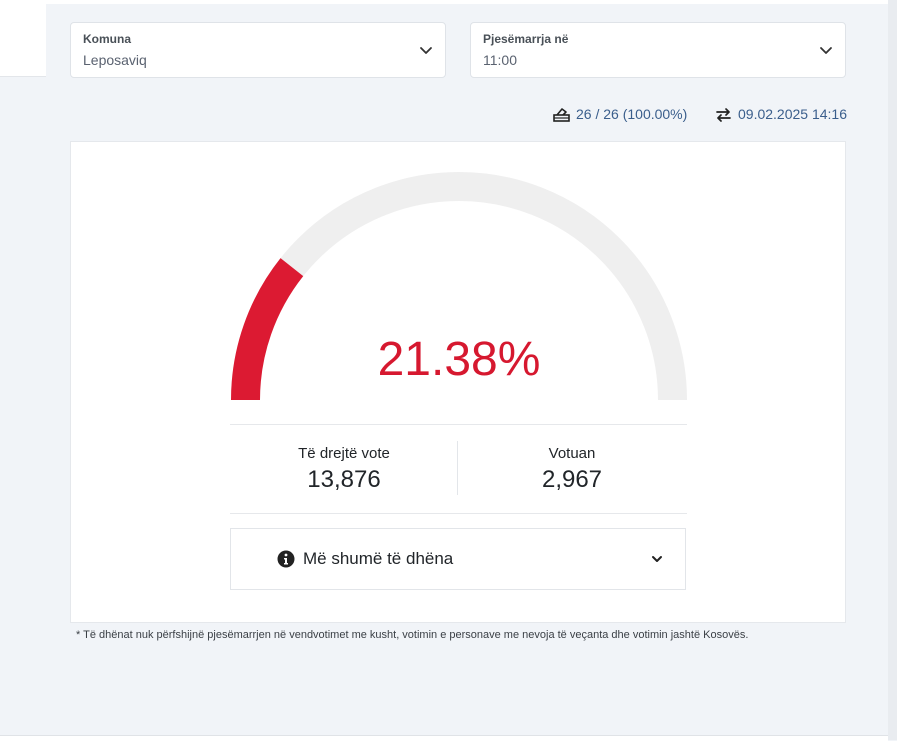 The height and width of the screenshot is (741, 897). What do you see at coordinates (267, 329) in the screenshot?
I see `gauge-fill` at bounding box center [267, 329].